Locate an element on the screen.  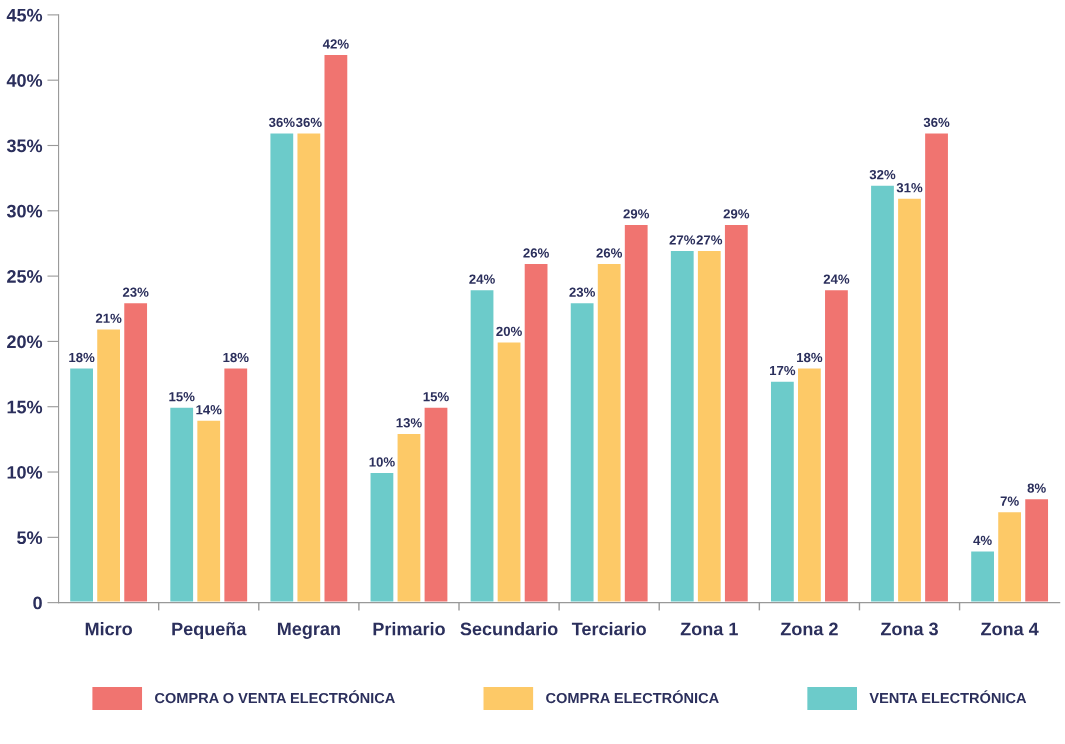
y-tick-label: 30% is located at coordinates (24, 211).